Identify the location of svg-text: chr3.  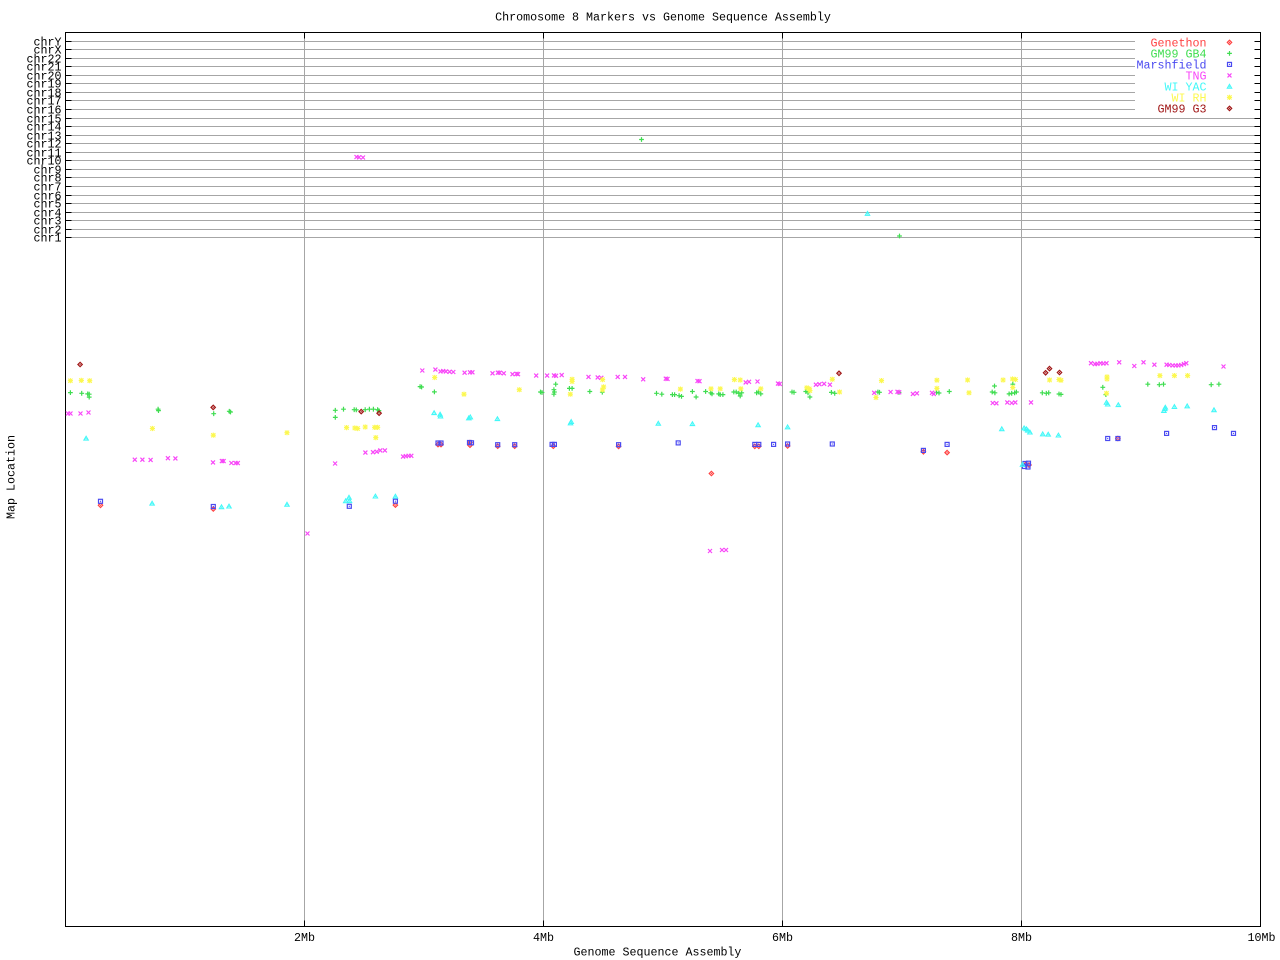
(48, 222).